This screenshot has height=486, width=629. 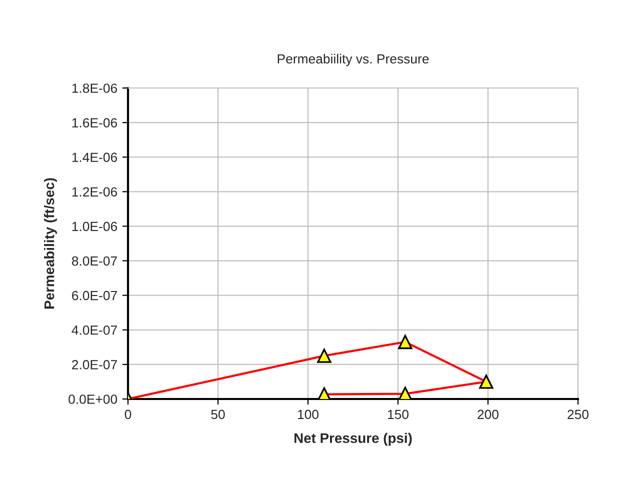 I want to click on x-tick-label: 250, so click(x=578, y=415).